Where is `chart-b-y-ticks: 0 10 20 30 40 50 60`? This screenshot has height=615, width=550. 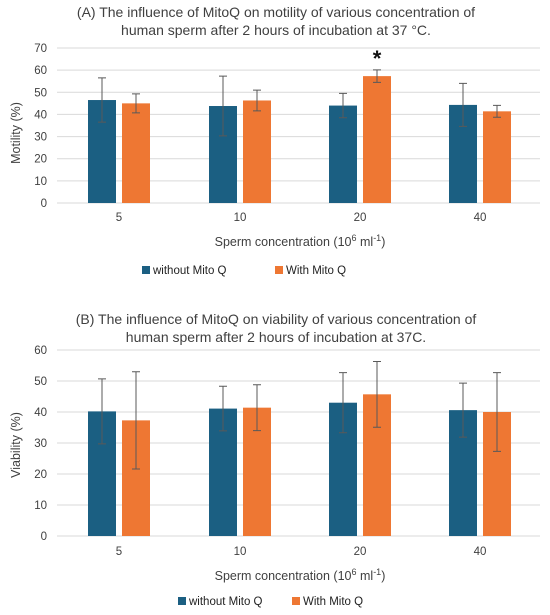
chart-b-y-ticks: 0 10 20 30 40 50 60 is located at coordinates (40, 444).